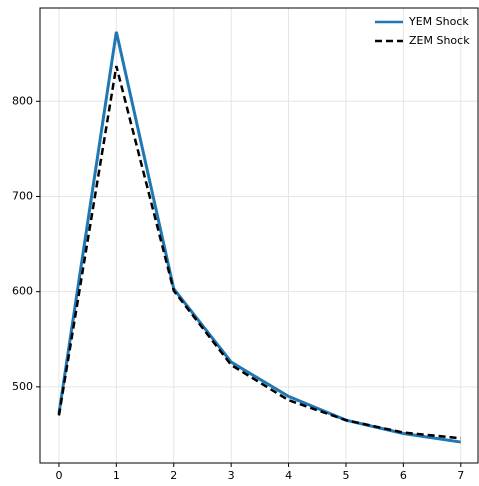  What do you see at coordinates (58, 475) in the screenshot?
I see `x-tick-label: 0` at bounding box center [58, 475].